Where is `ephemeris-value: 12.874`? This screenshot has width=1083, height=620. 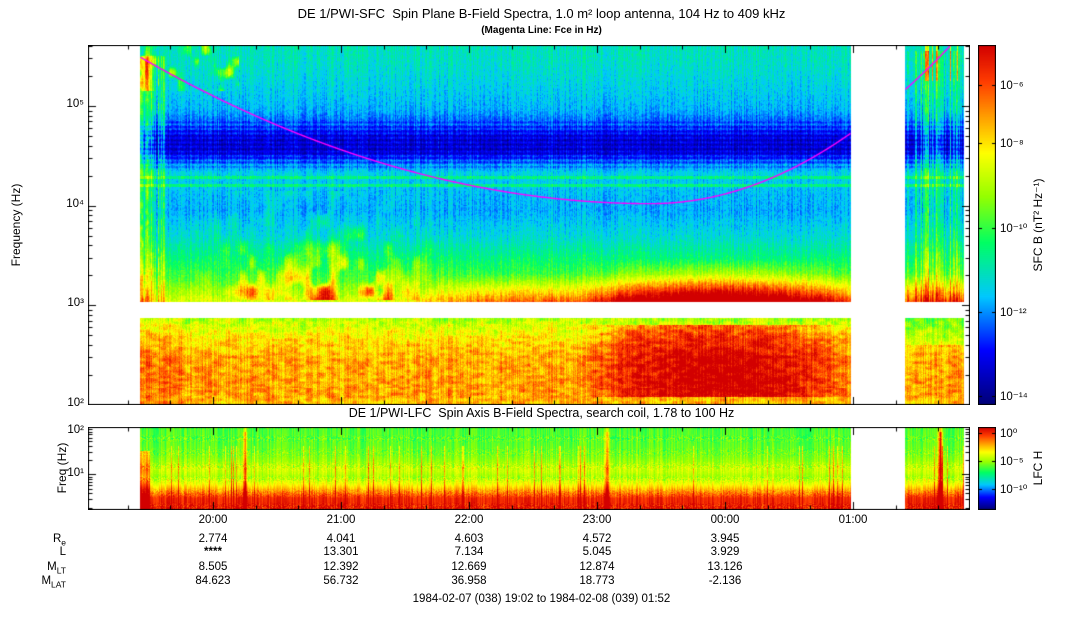 ephemeris-value: 12.874 is located at coordinates (597, 567).